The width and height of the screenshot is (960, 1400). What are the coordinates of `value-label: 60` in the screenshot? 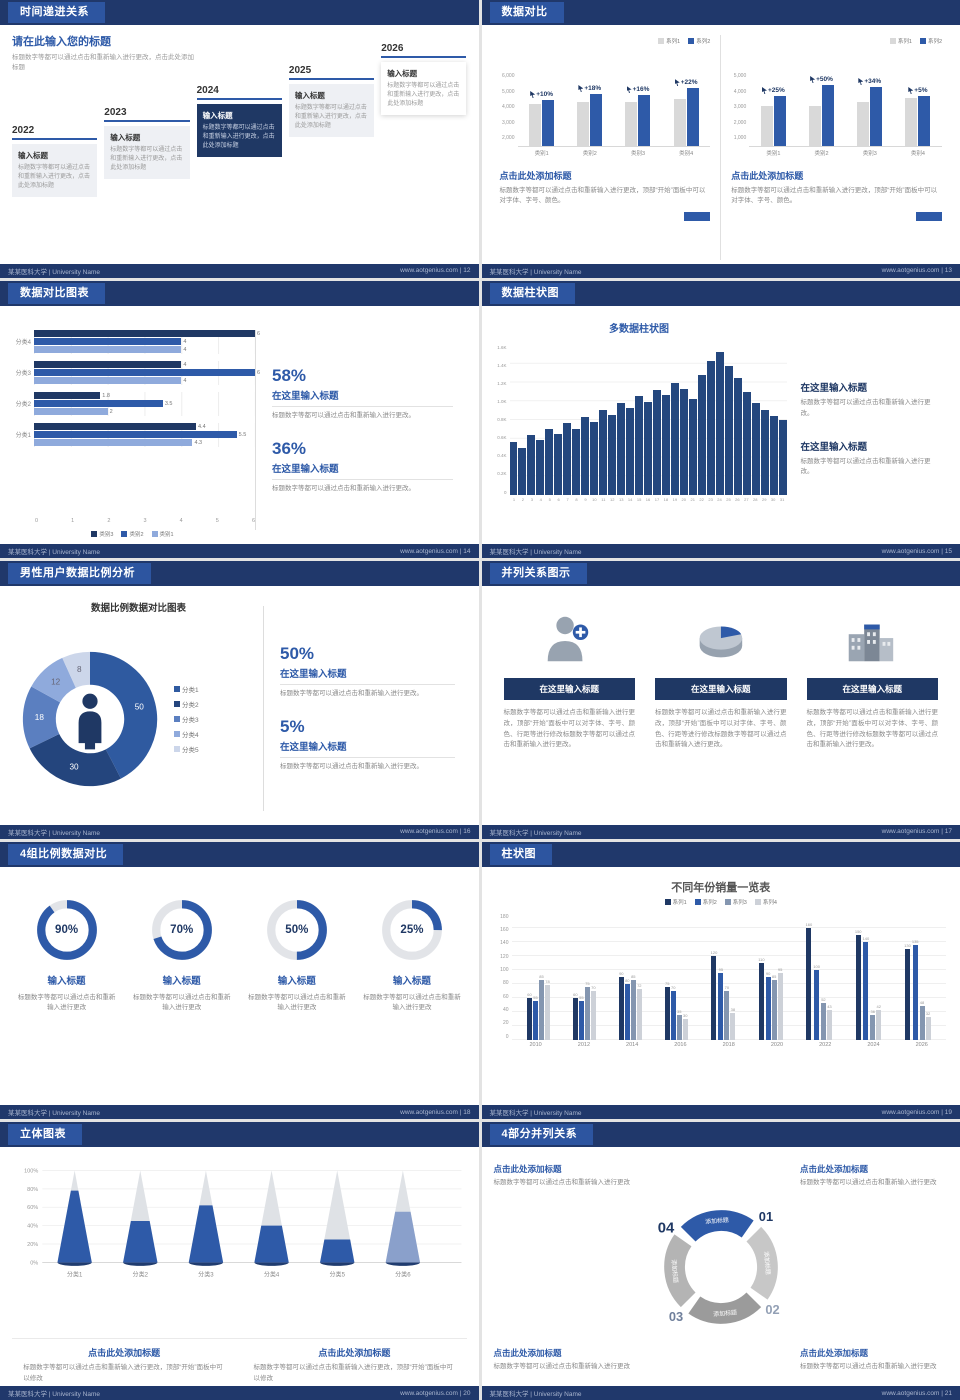 It's located at (575, 994).